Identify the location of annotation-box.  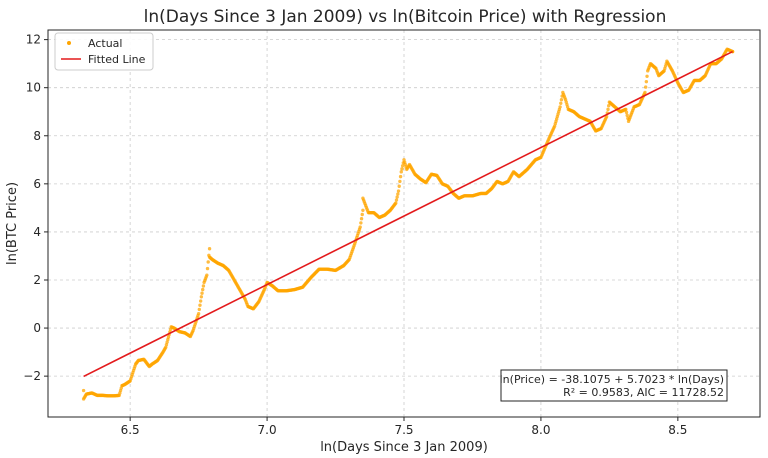
(614, 385).